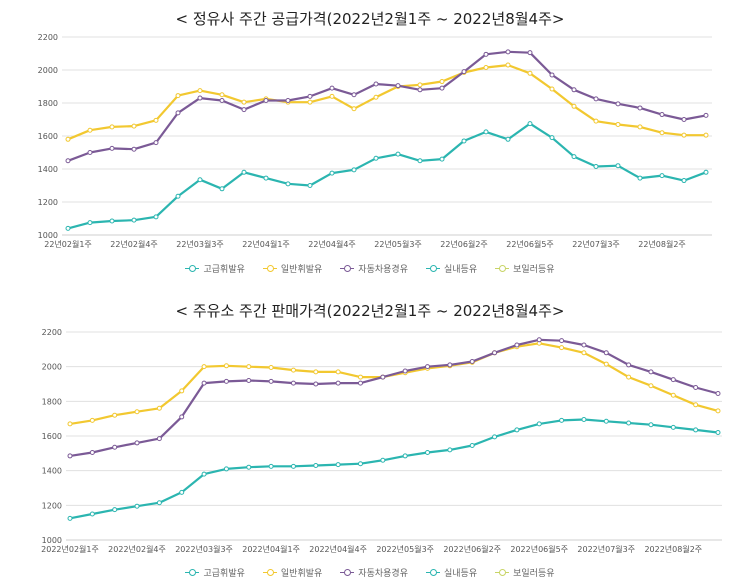 The image size is (740, 583). What do you see at coordinates (530, 244) in the screenshot?
I see `x-tick-label: 22년06월5주` at bounding box center [530, 244].